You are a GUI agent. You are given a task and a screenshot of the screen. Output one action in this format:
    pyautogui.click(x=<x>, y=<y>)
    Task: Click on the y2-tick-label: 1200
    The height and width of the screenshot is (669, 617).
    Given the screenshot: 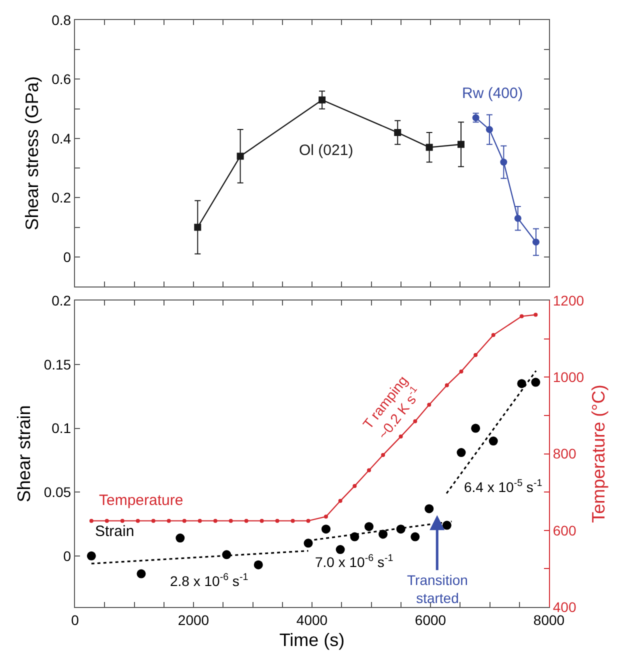 What is the action you would take?
    pyautogui.click(x=568, y=300)
    